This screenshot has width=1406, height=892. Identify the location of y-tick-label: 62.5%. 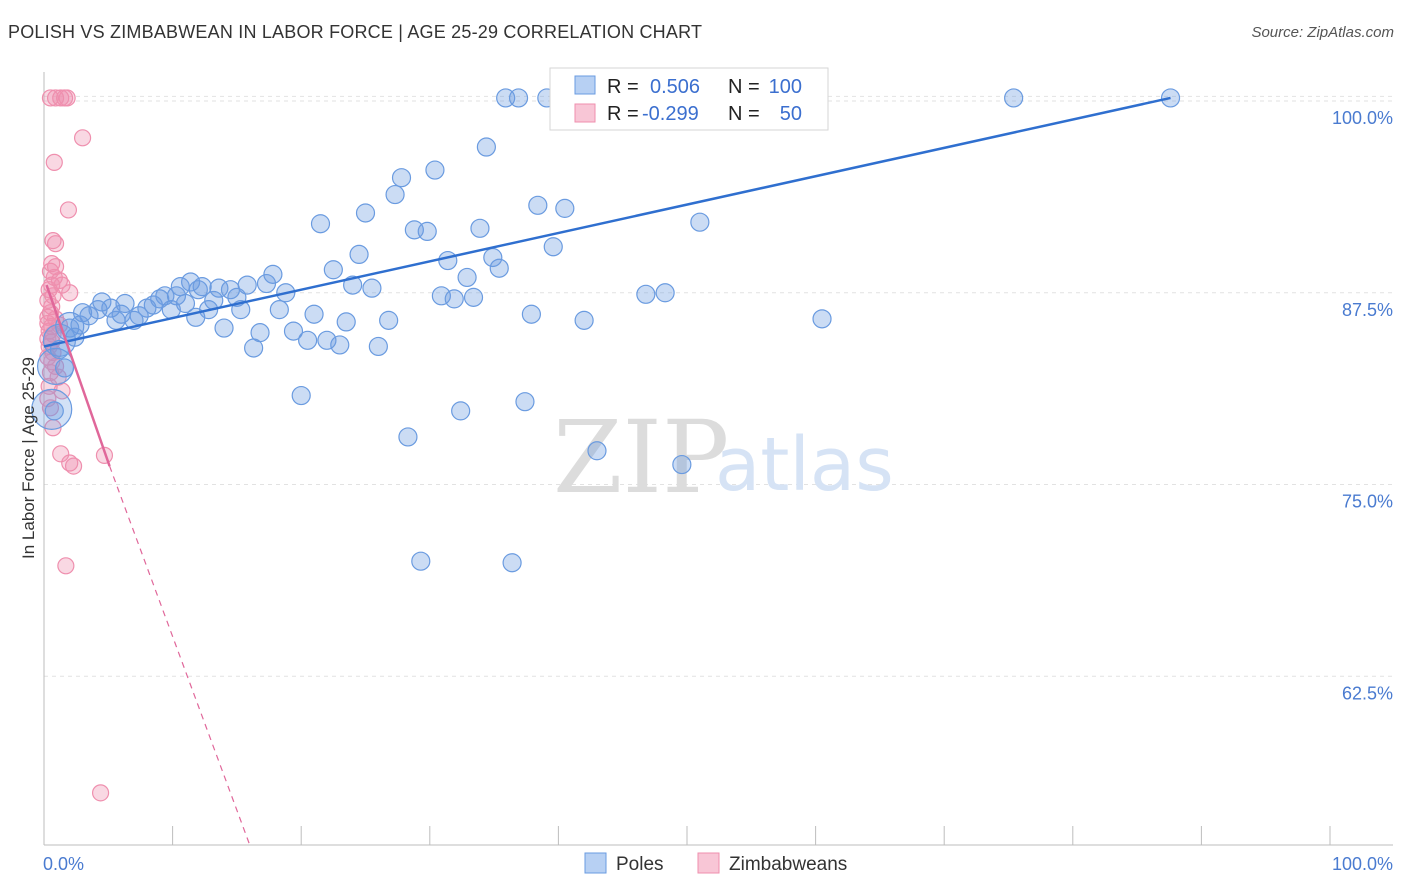
(1367, 693).